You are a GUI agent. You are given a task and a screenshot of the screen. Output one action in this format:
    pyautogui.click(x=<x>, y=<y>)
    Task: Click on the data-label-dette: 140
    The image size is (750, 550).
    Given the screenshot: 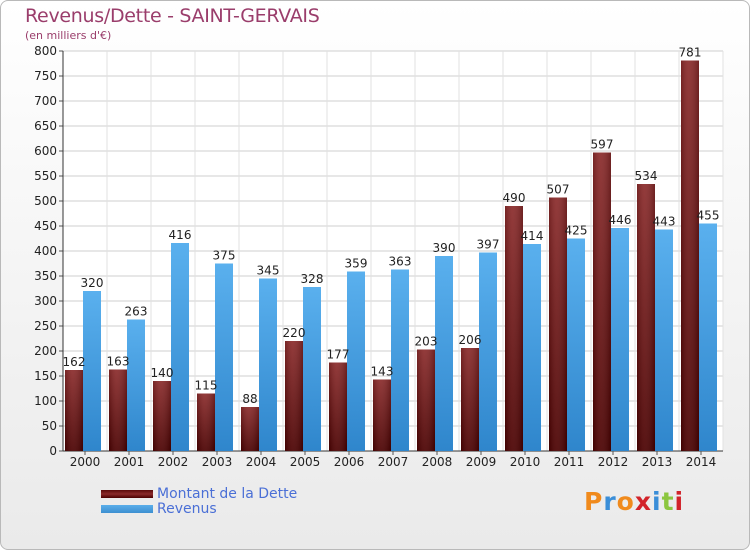 What is the action you would take?
    pyautogui.click(x=162, y=373)
    